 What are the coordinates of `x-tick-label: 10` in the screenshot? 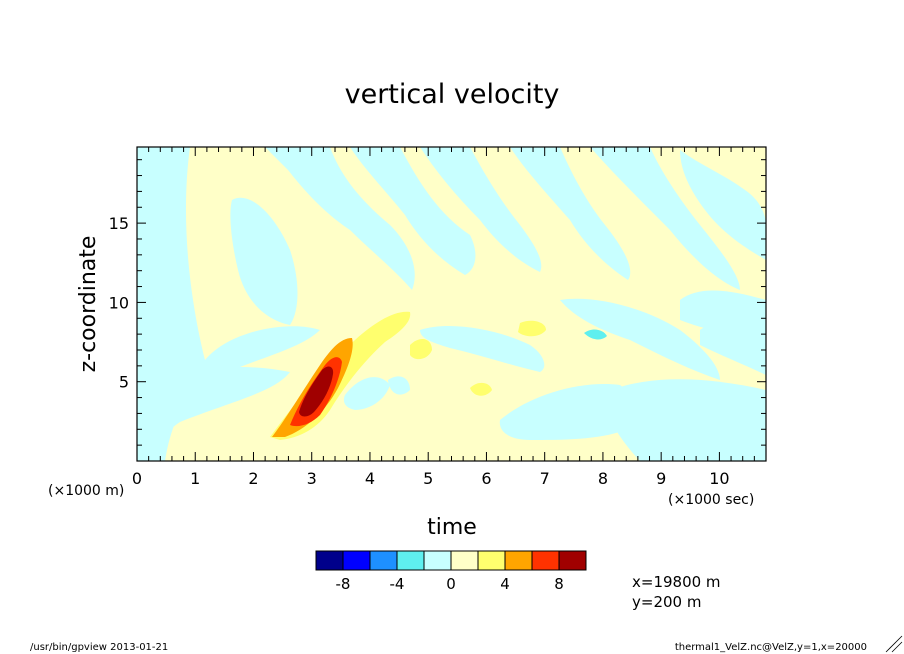 It's located at (719, 478).